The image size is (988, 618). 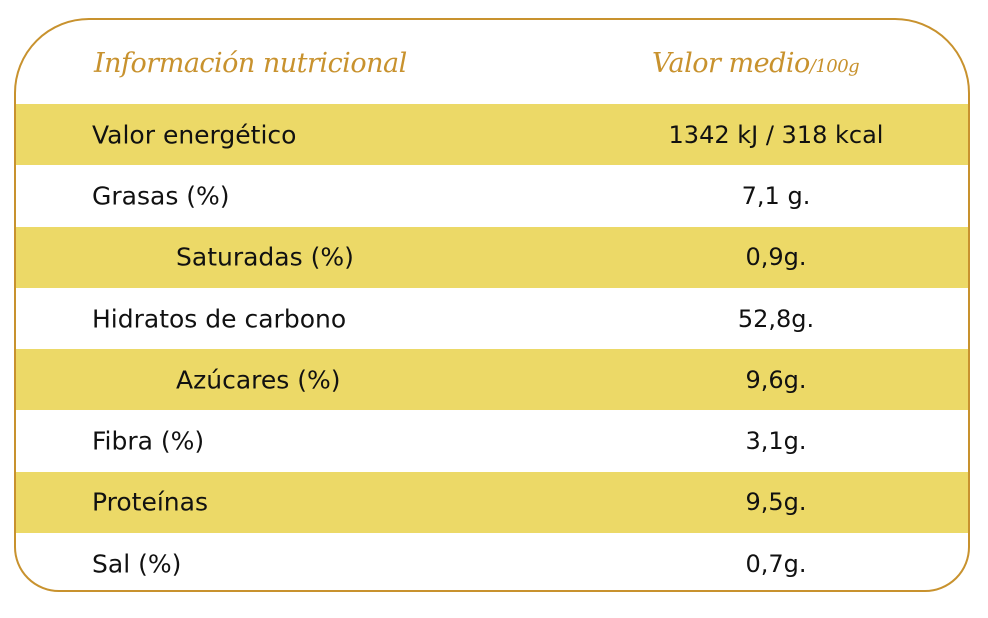 I want to click on row-value: 9,5g., so click(x=776, y=502).